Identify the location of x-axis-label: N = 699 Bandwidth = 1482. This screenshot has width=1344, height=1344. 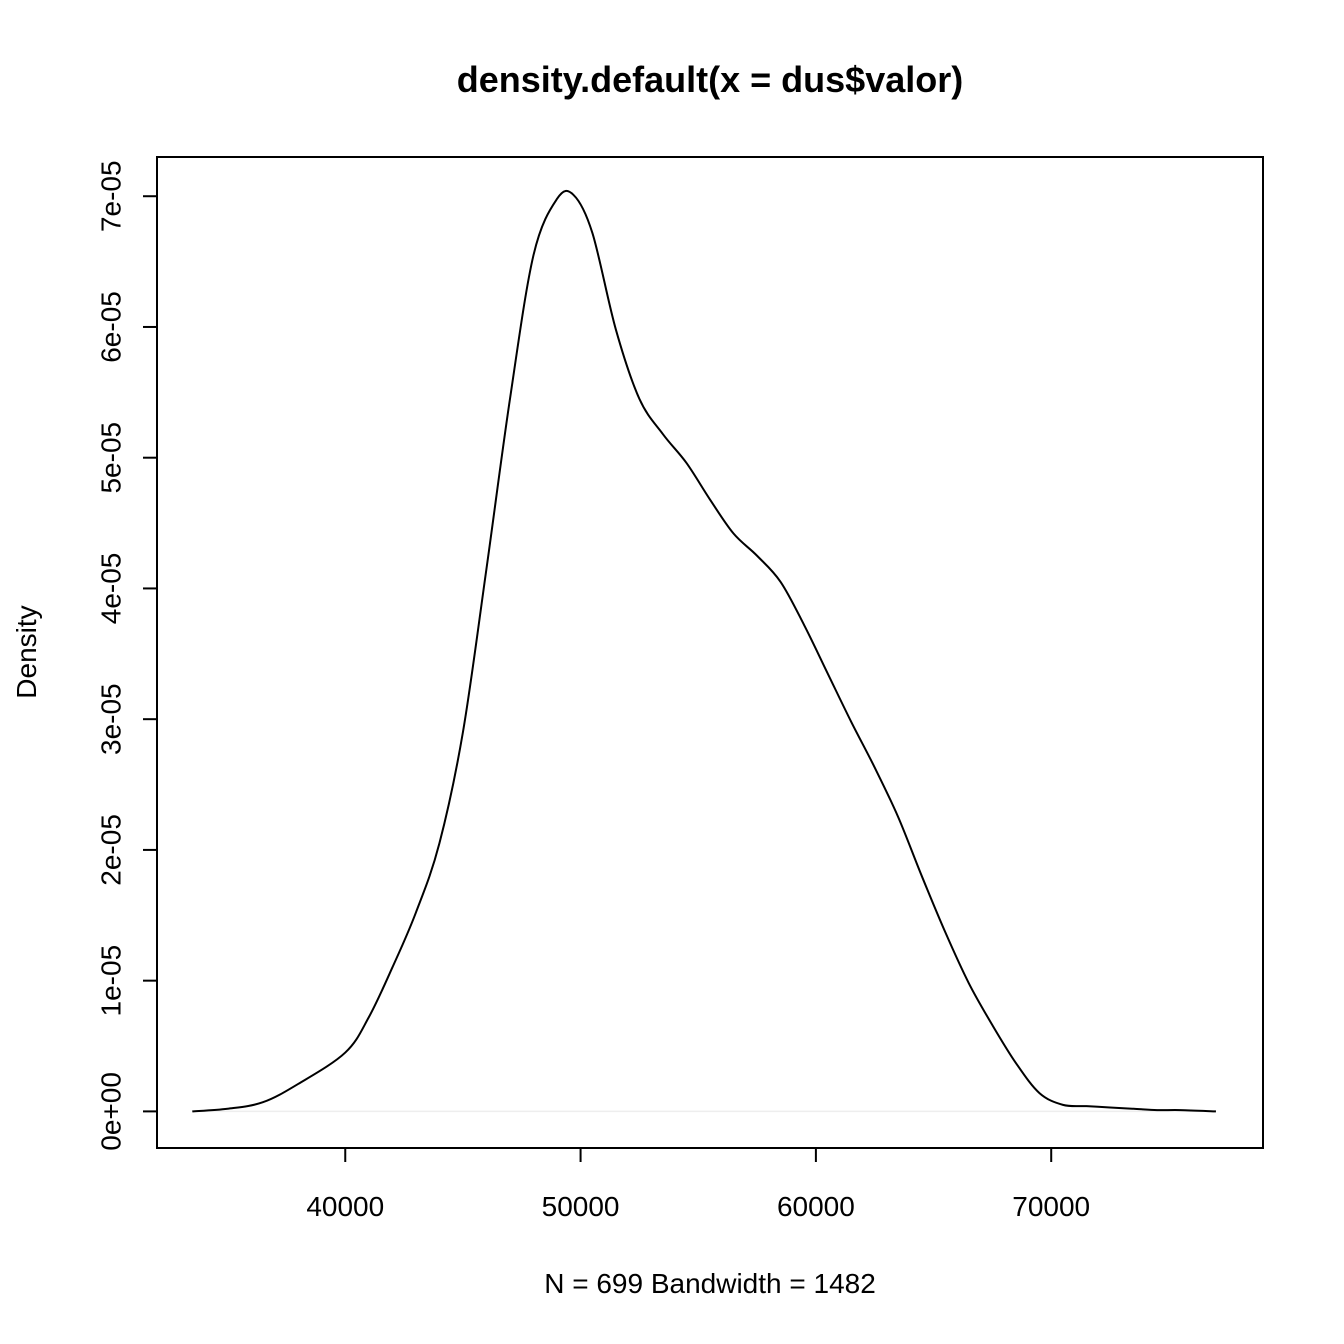
(710, 1283).